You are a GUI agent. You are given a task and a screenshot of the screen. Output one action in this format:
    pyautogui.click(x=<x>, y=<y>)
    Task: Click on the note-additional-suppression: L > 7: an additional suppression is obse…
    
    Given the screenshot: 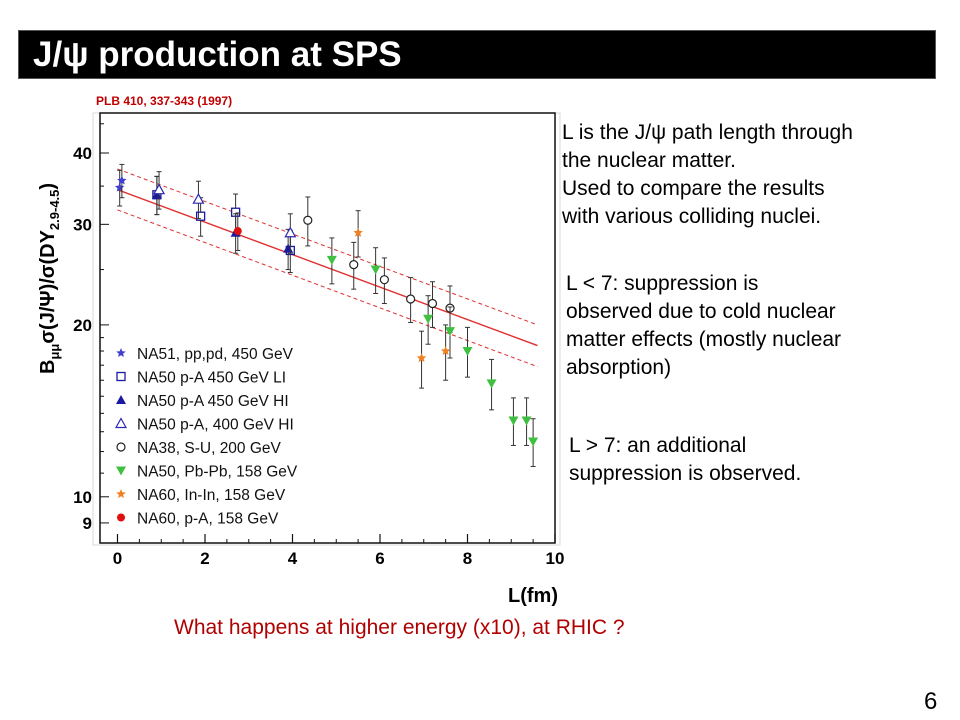 What is the action you would take?
    pyautogui.click(x=685, y=459)
    